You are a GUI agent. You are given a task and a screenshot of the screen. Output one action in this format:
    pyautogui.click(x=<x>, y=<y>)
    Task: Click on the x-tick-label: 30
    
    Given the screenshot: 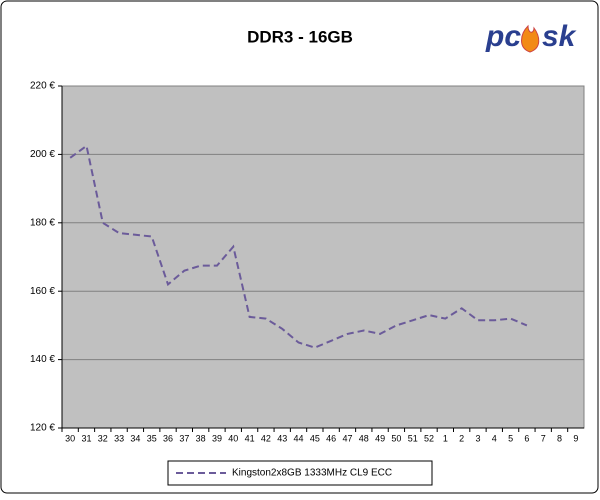 What is the action you would take?
    pyautogui.click(x=70, y=438)
    